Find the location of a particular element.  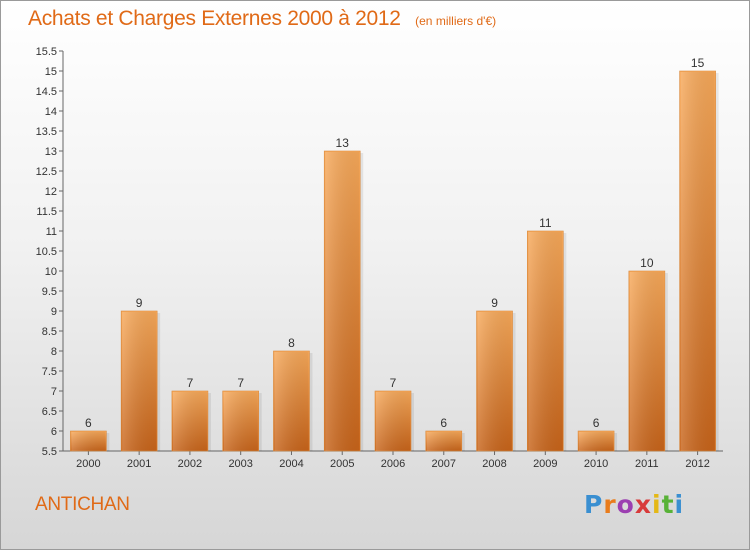

value-label: 15 is located at coordinates (698, 63).